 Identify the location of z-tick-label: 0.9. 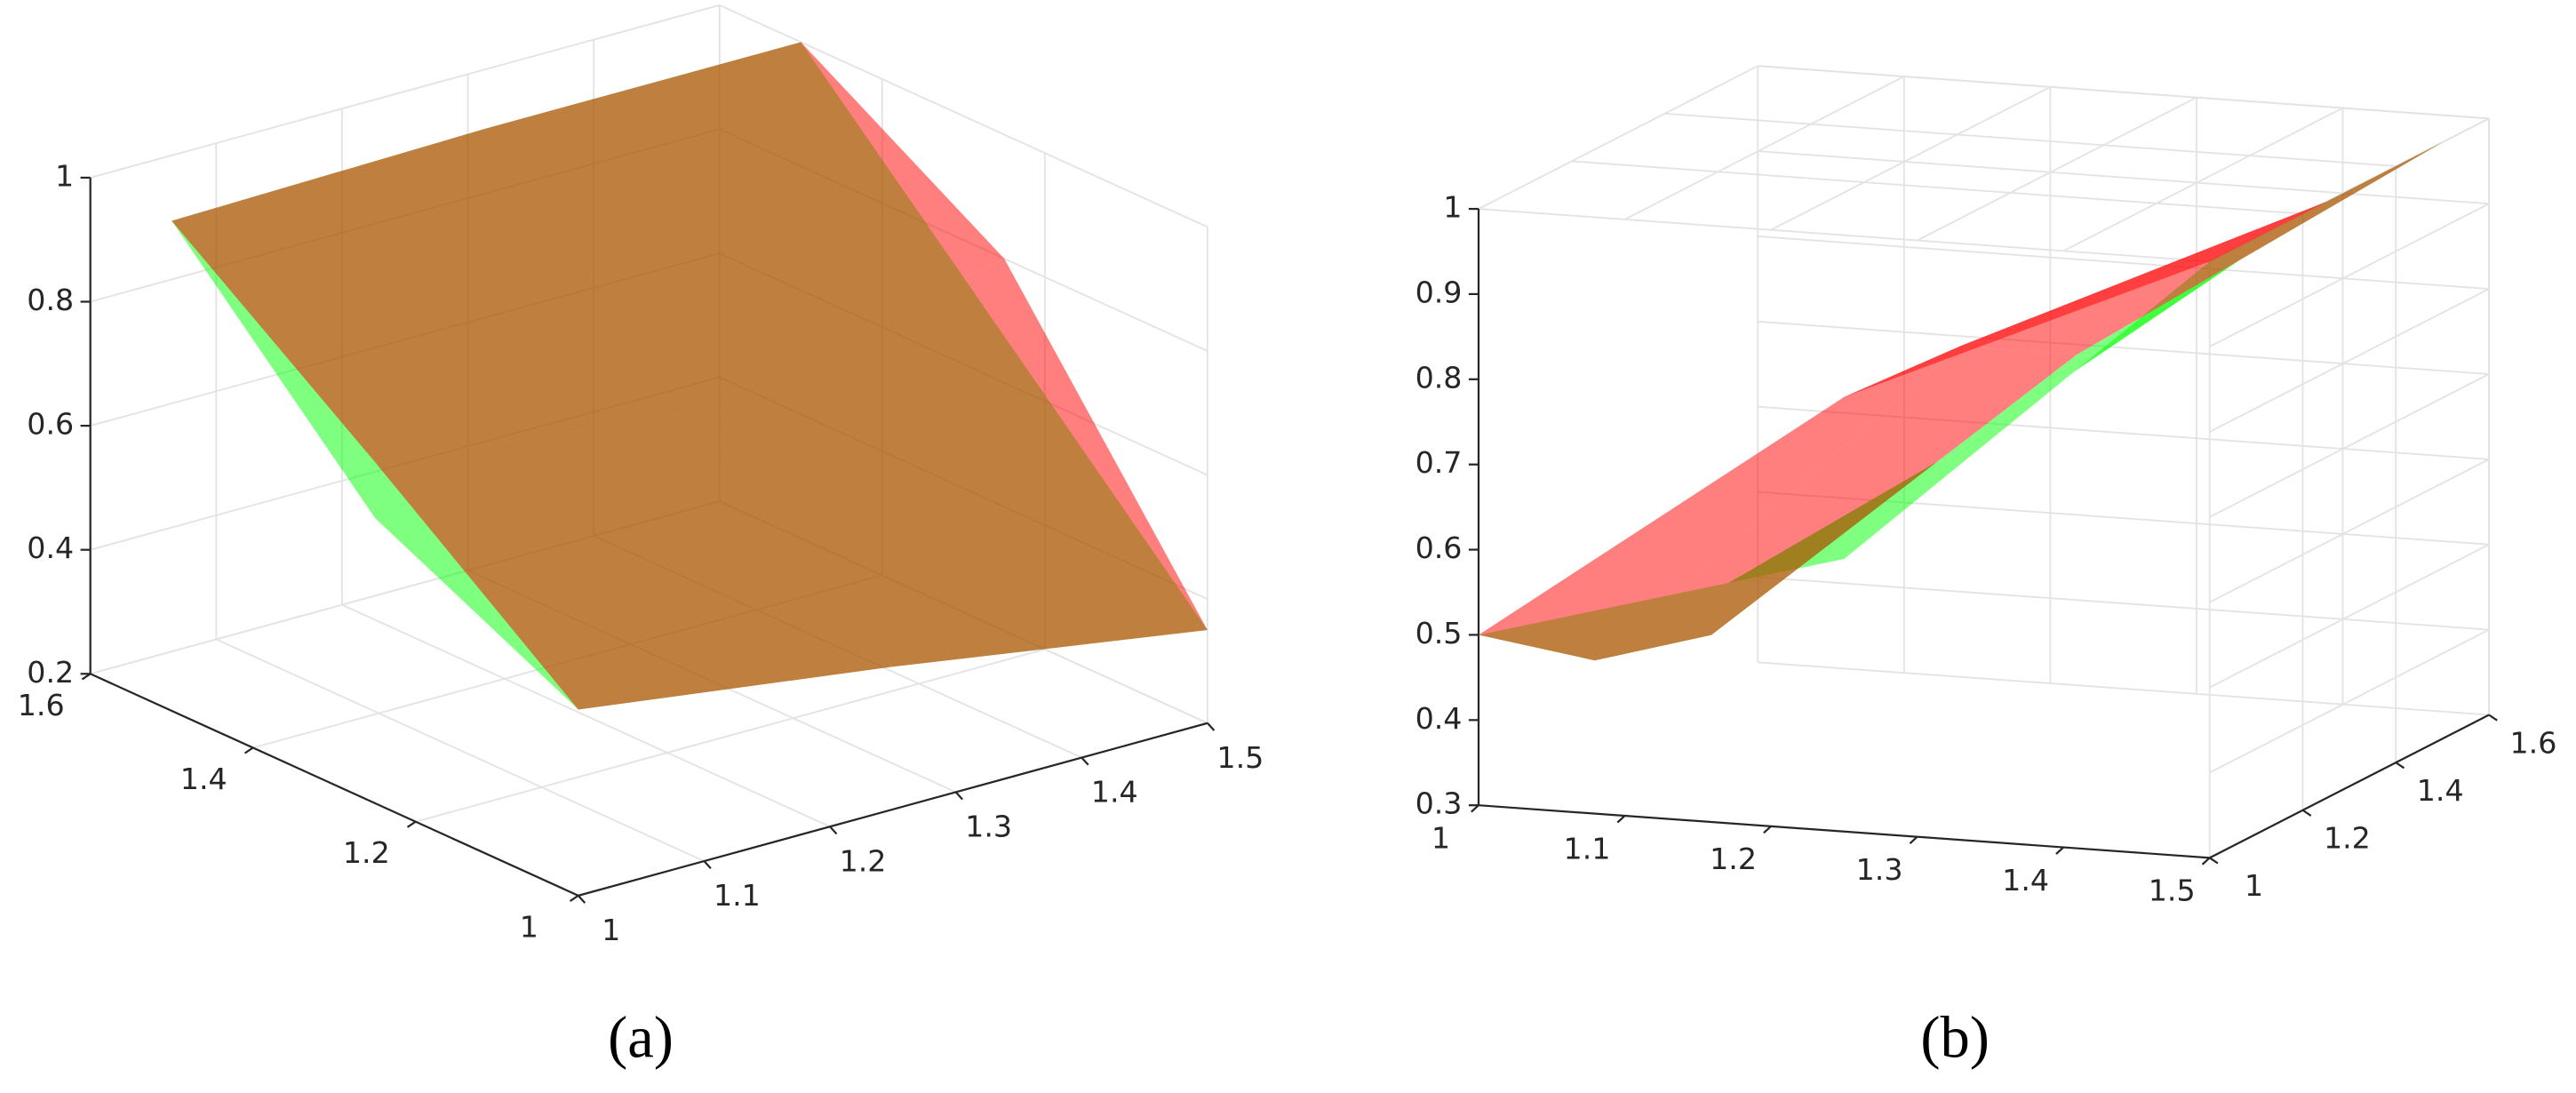
(1440, 292).